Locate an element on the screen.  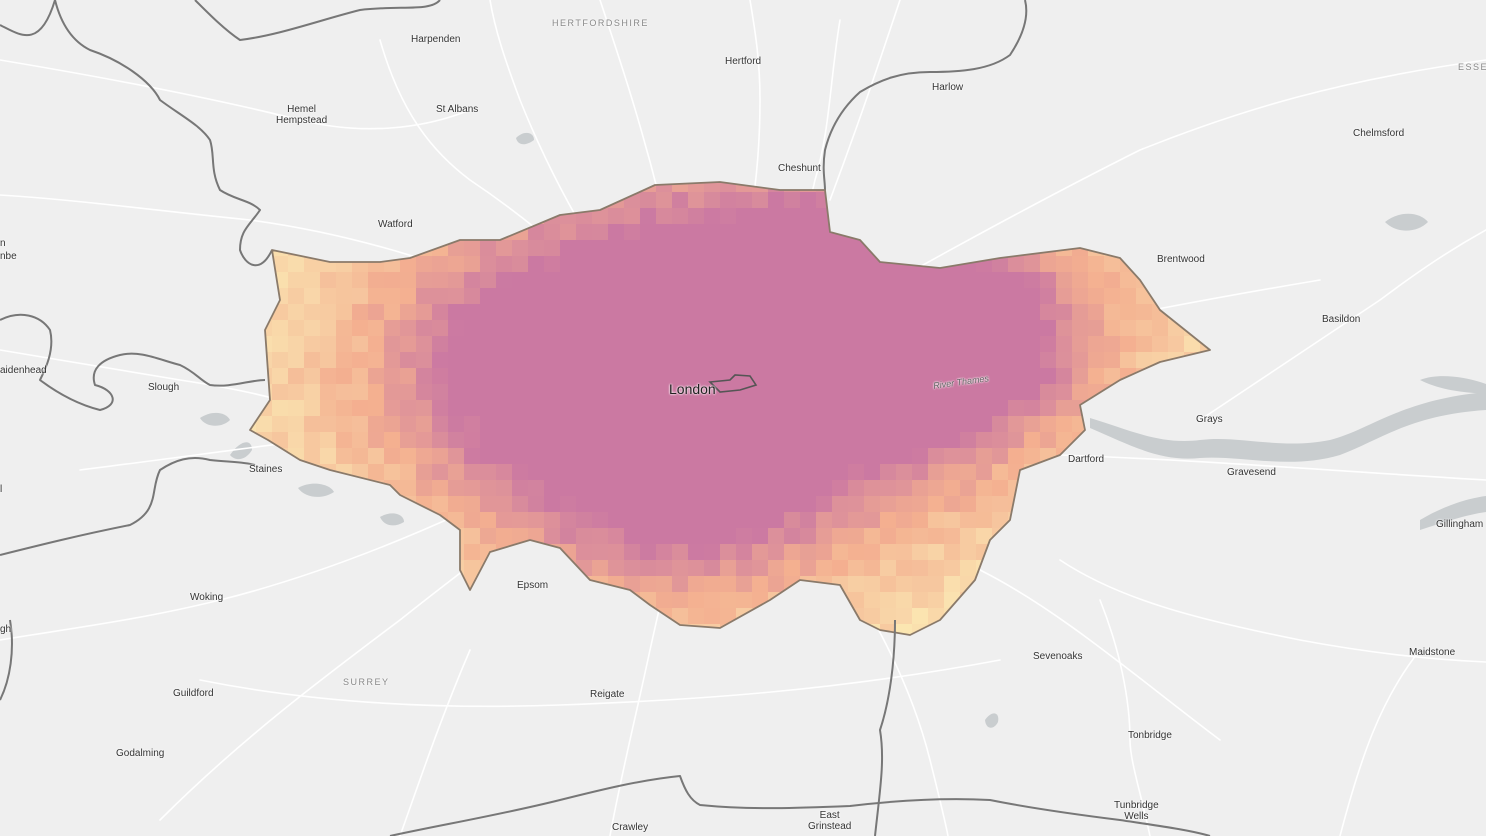
place-label-gillingham: Gillingham is located at coordinates (1460, 524).